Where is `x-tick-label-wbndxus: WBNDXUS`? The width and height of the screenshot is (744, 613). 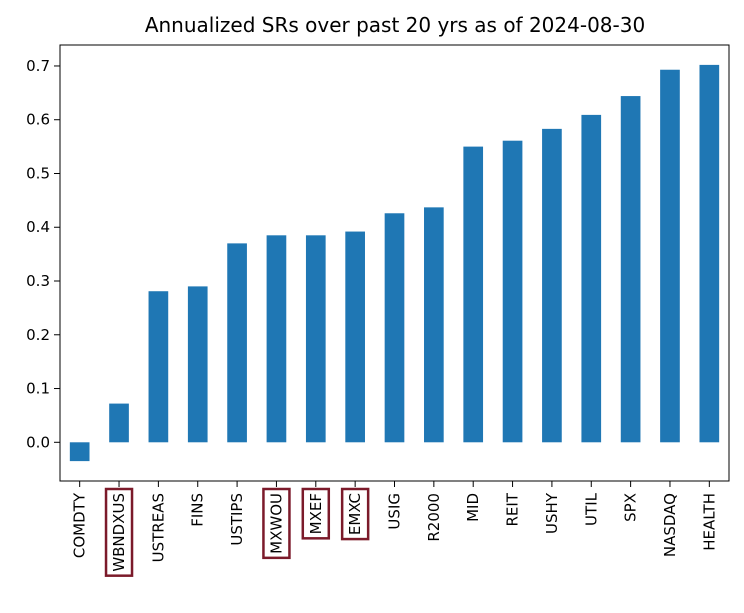
x-tick-label-wbndxus: WBNDXUS is located at coordinates (119, 532).